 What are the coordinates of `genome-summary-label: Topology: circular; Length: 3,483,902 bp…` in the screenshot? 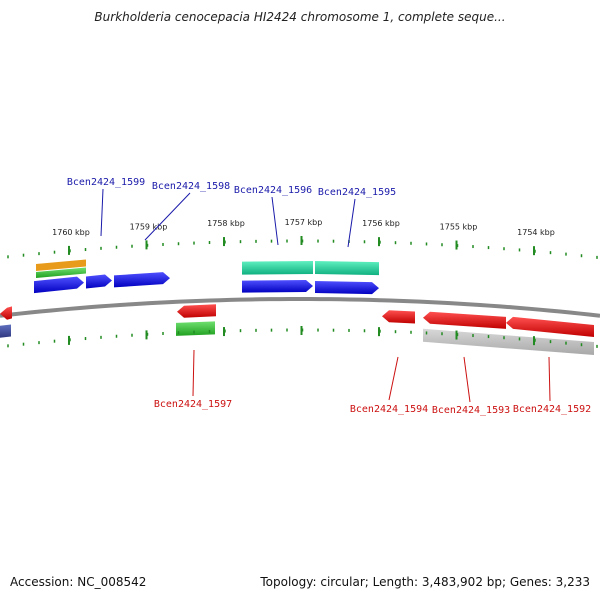 It's located at (425, 582).